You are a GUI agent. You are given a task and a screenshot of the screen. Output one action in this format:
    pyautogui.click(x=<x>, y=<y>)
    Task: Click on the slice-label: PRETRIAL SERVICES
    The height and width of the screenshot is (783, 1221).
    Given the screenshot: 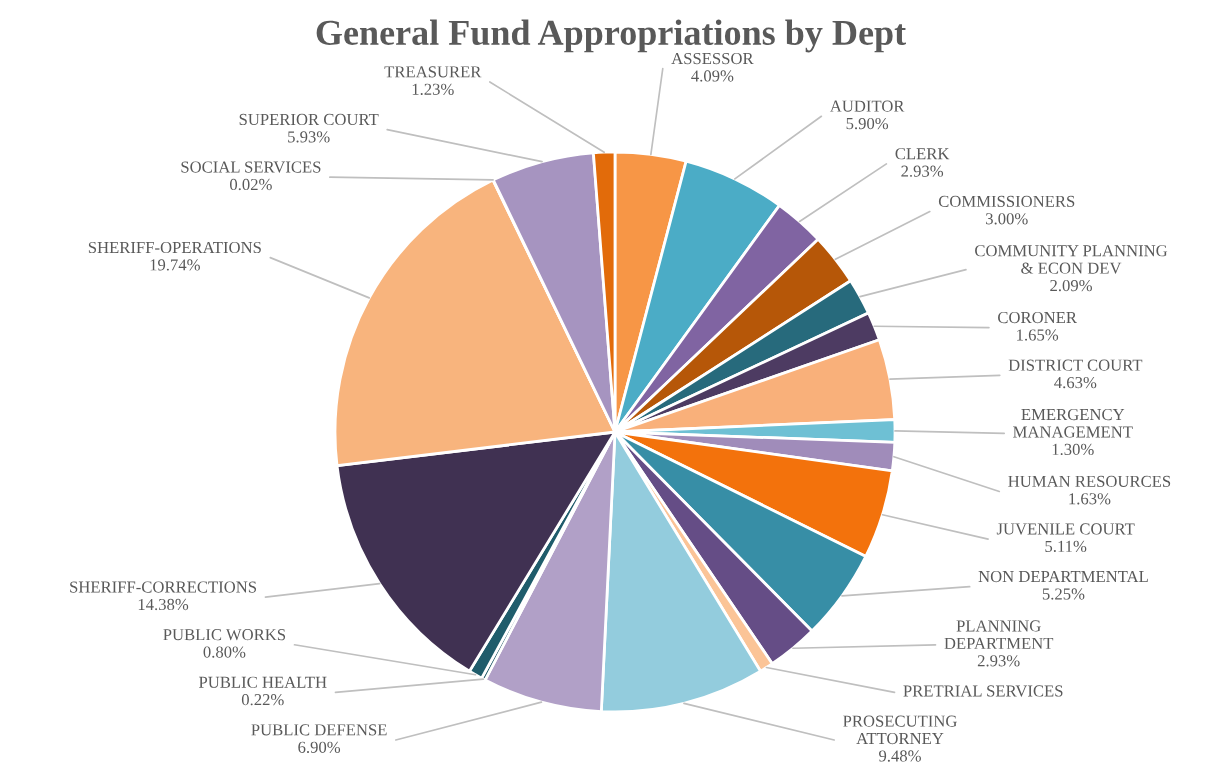 What is the action you would take?
    pyautogui.click(x=983, y=691)
    